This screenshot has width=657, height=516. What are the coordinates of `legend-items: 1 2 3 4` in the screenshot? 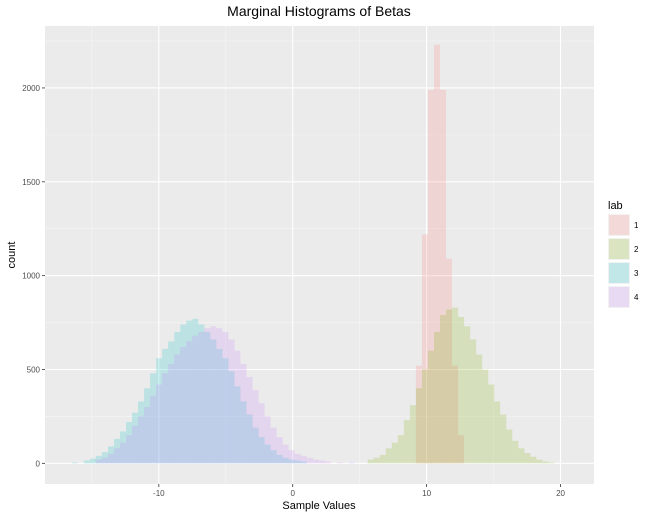 It's located at (623, 261).